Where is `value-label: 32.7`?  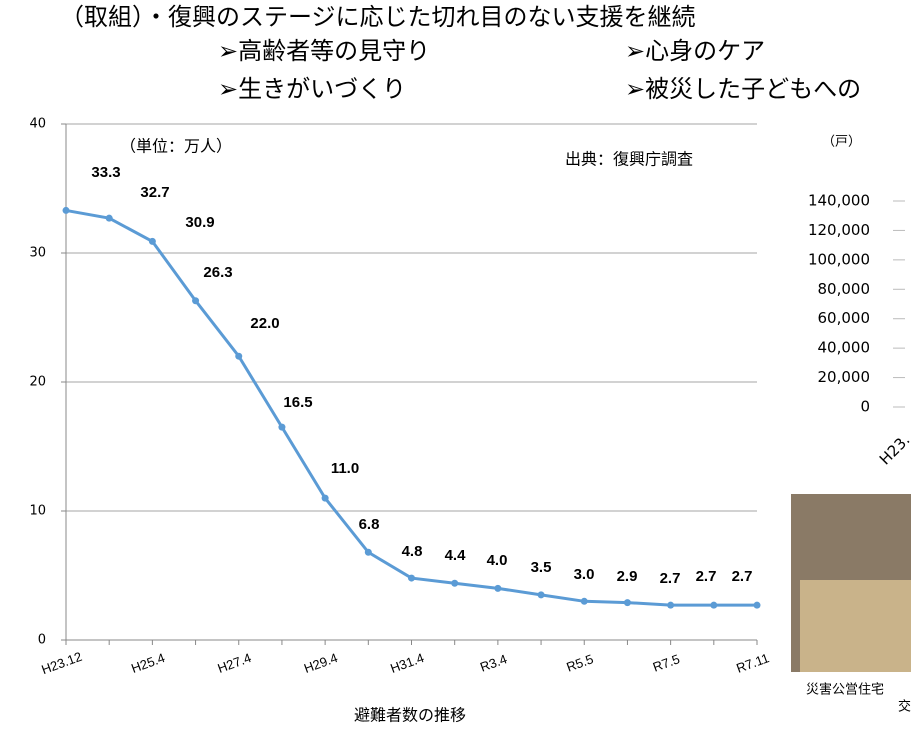 value-label: 32.7 is located at coordinates (154, 192).